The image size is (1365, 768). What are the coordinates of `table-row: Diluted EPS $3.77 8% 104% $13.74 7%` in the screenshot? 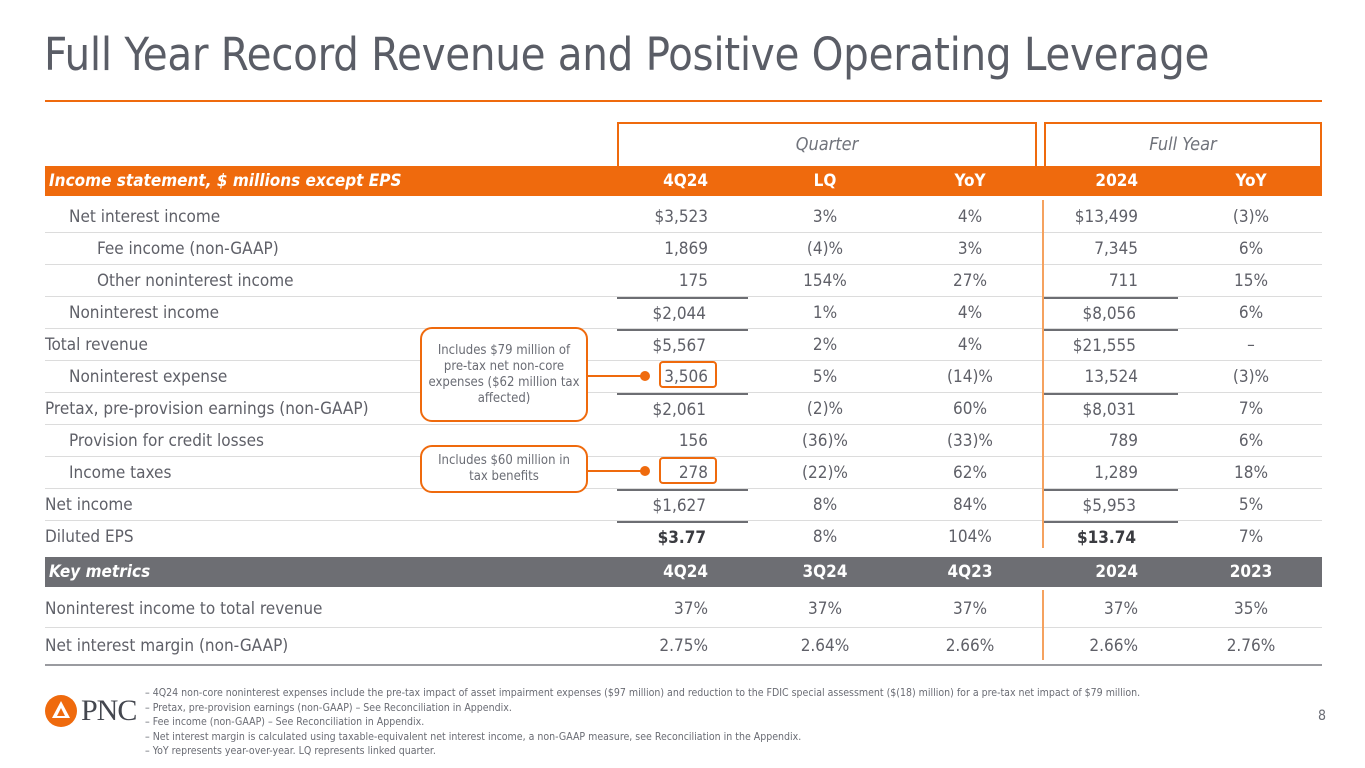 It's located at (683, 537).